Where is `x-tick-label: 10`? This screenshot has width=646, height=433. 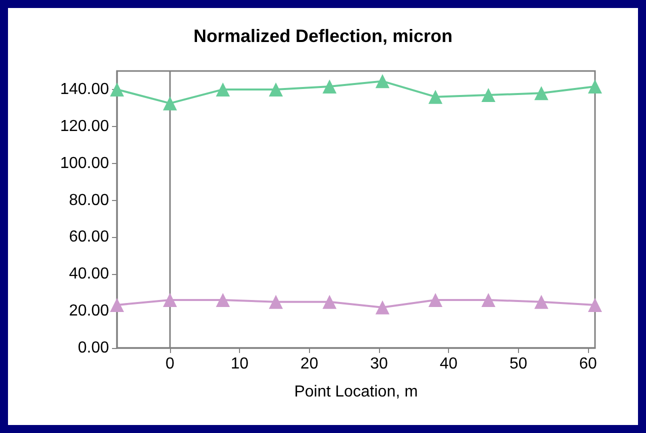
x-tick-label: 10 is located at coordinates (239, 364).